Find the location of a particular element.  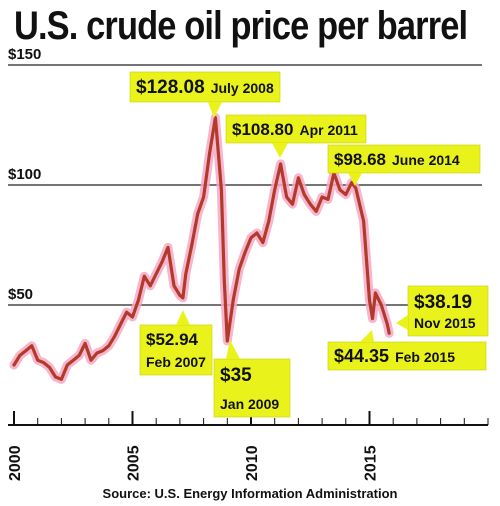

callout-price: $98.68 June 2014 is located at coordinates (397, 159).